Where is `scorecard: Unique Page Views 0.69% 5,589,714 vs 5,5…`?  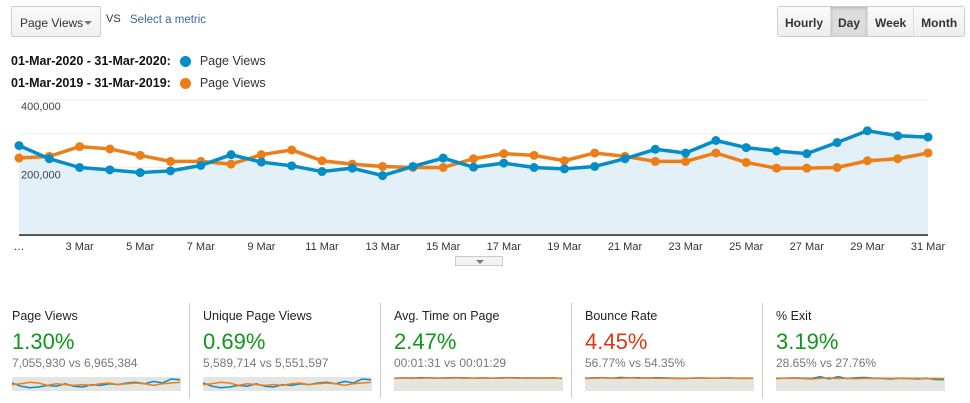
scorecard: Unique Page Views 0.69% 5,589,714 vs 5,5… is located at coordinates (286, 350).